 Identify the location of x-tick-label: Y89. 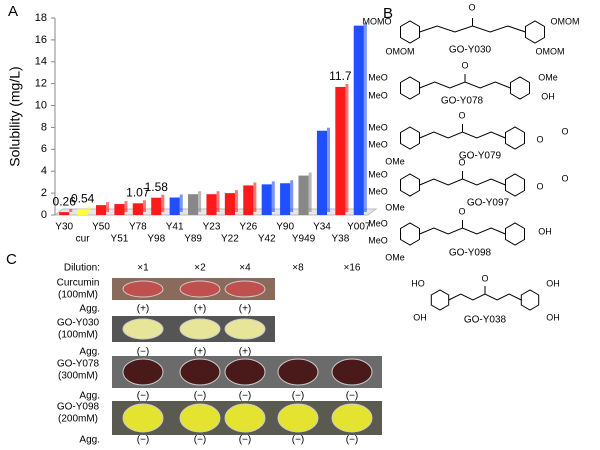
(193, 239).